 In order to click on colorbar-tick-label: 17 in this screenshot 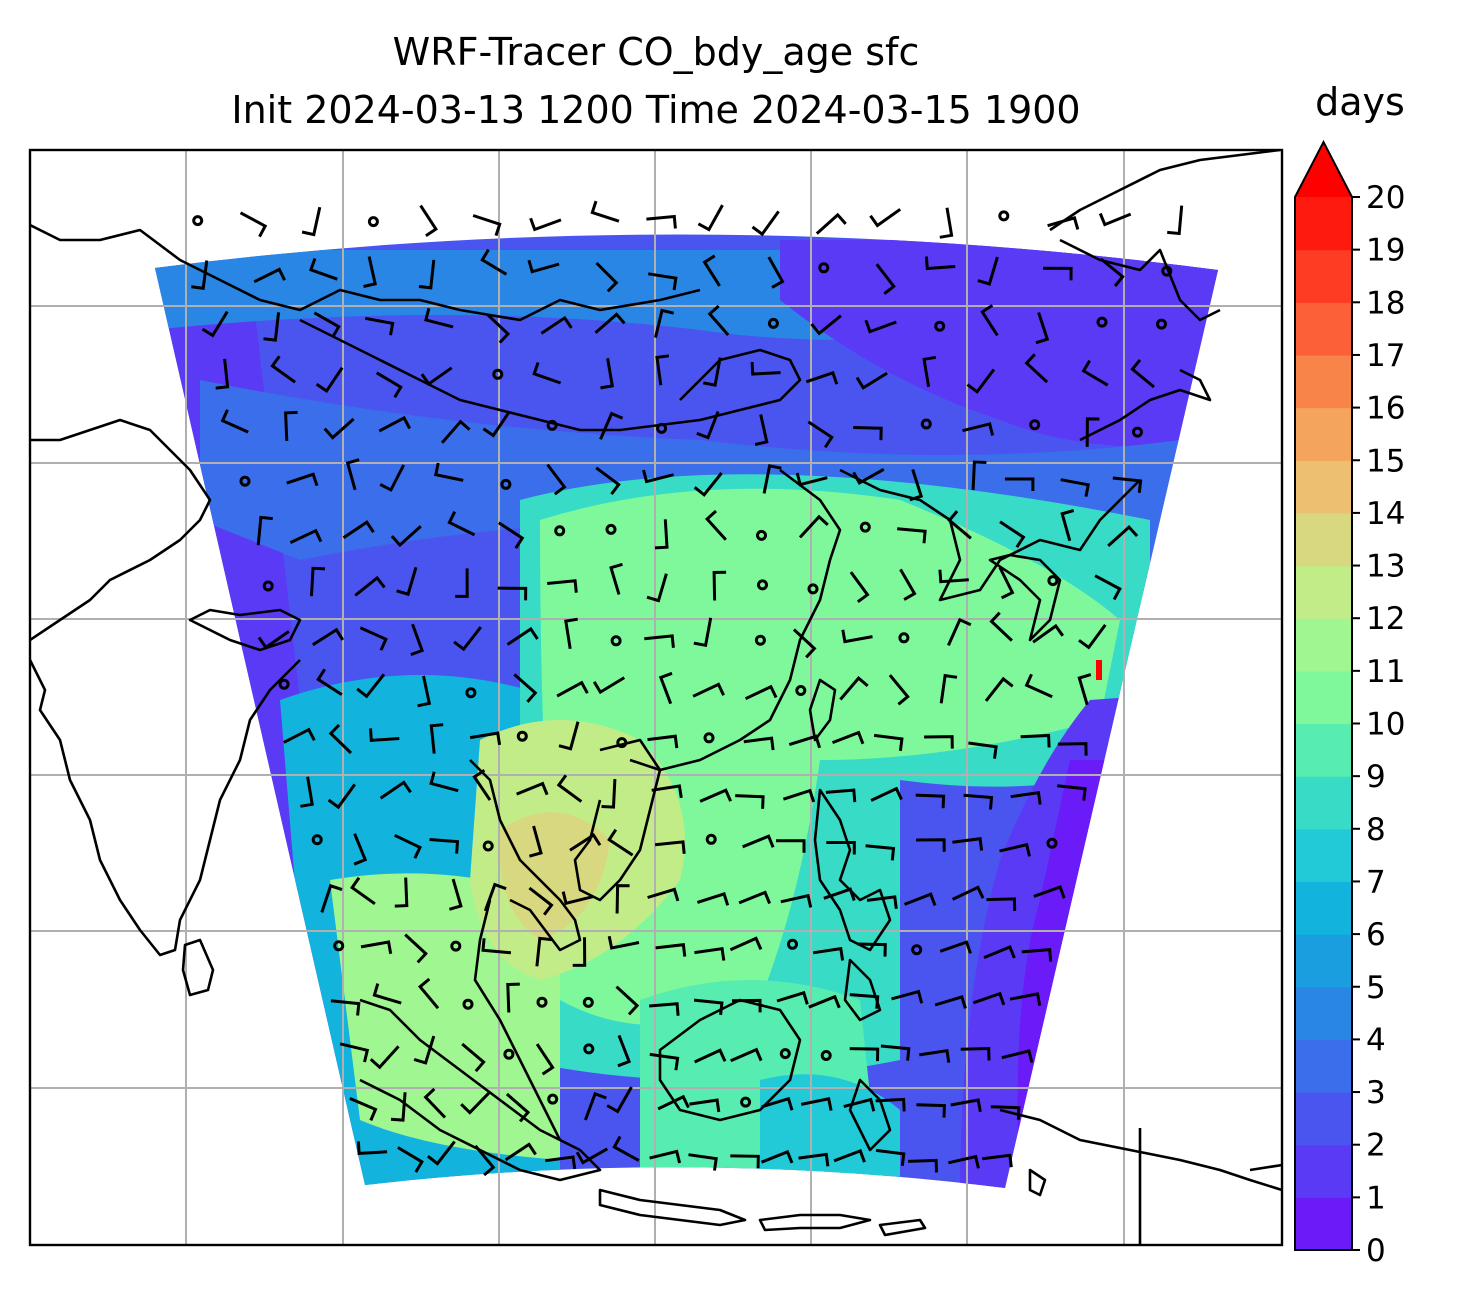, I will do `click(1385, 356)`.